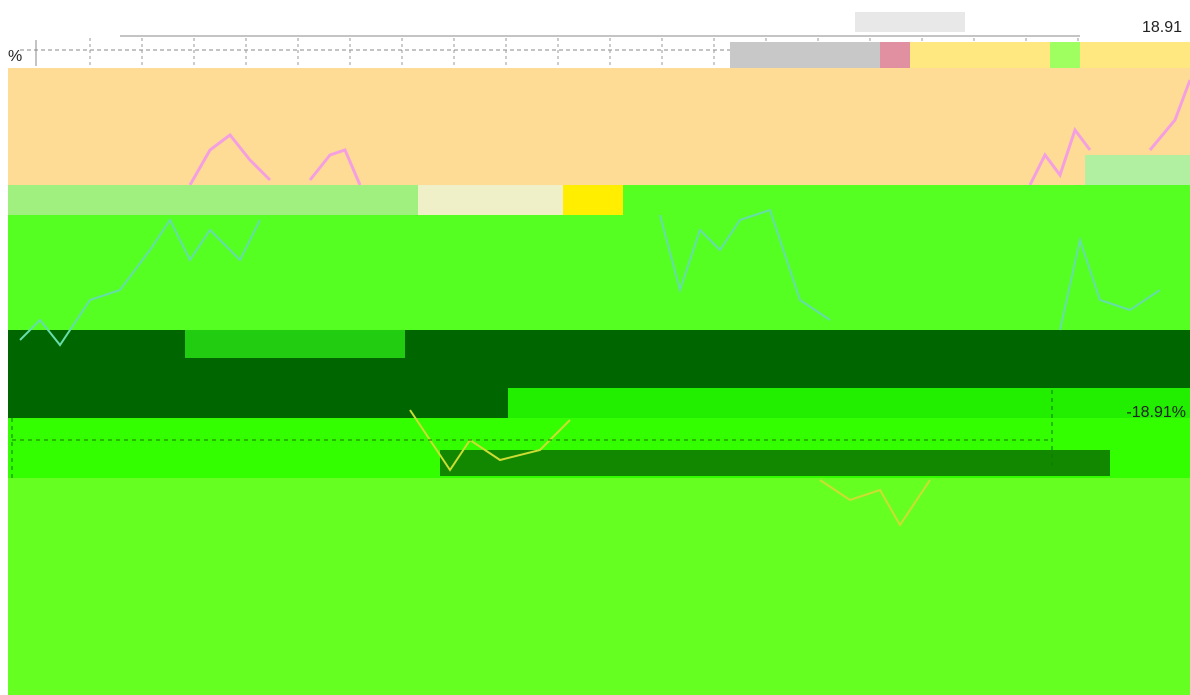  What do you see at coordinates (1156, 412) in the screenshot?
I see `right-value: -18.91%` at bounding box center [1156, 412].